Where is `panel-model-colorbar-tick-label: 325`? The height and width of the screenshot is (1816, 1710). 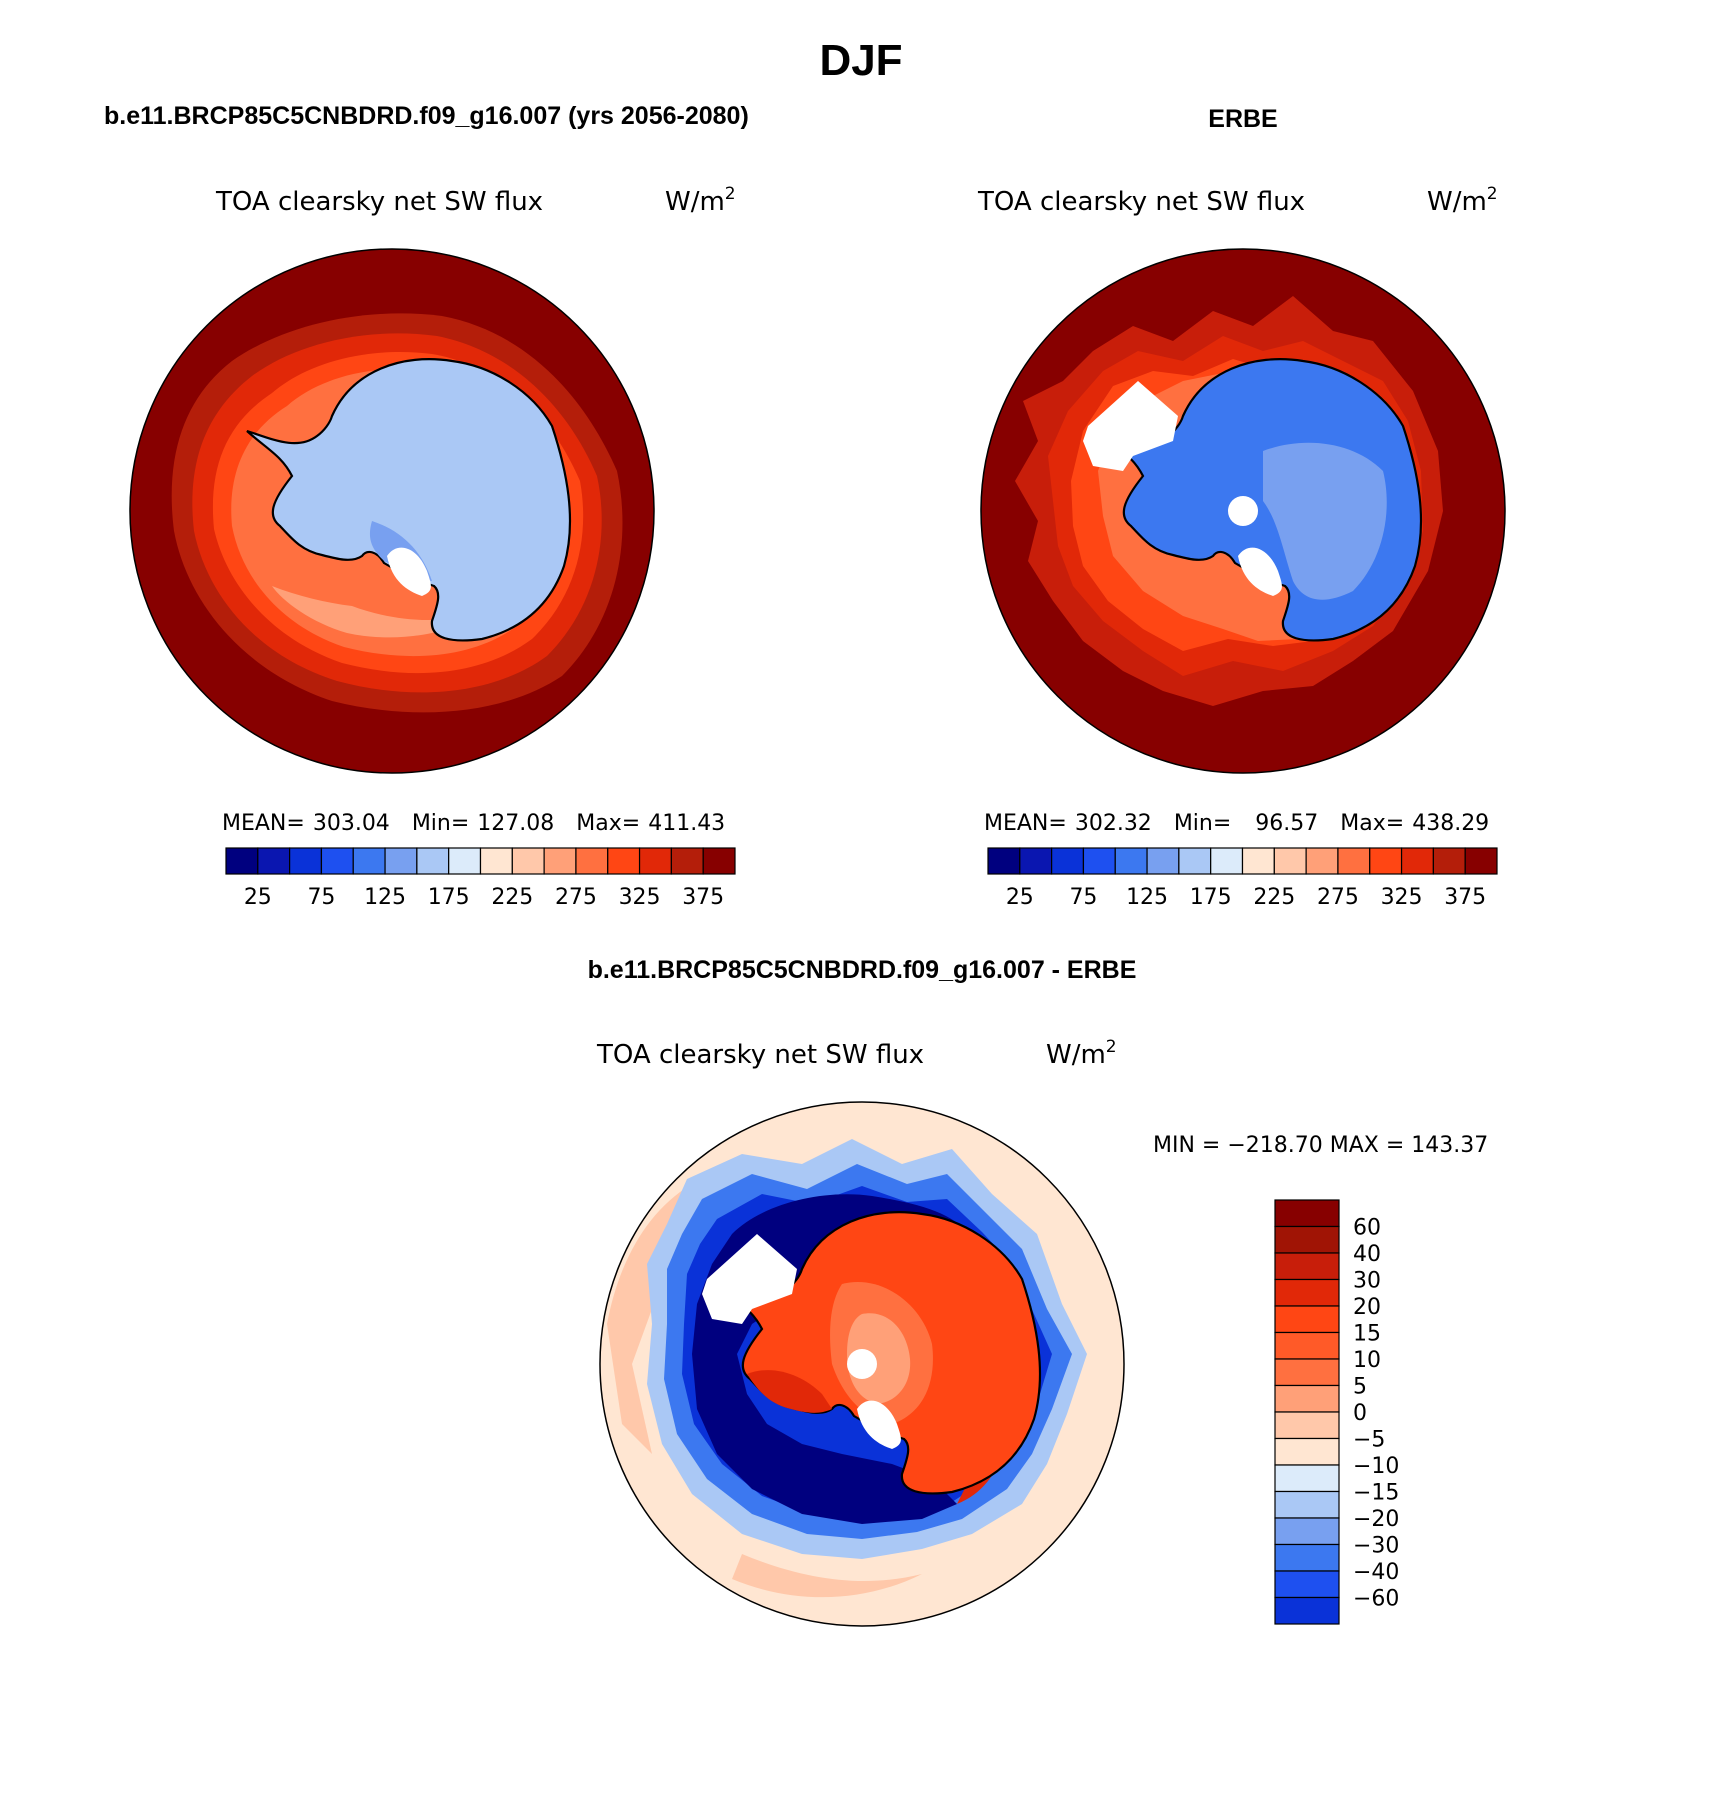
panel-model-colorbar-tick-label: 325 is located at coordinates (640, 897).